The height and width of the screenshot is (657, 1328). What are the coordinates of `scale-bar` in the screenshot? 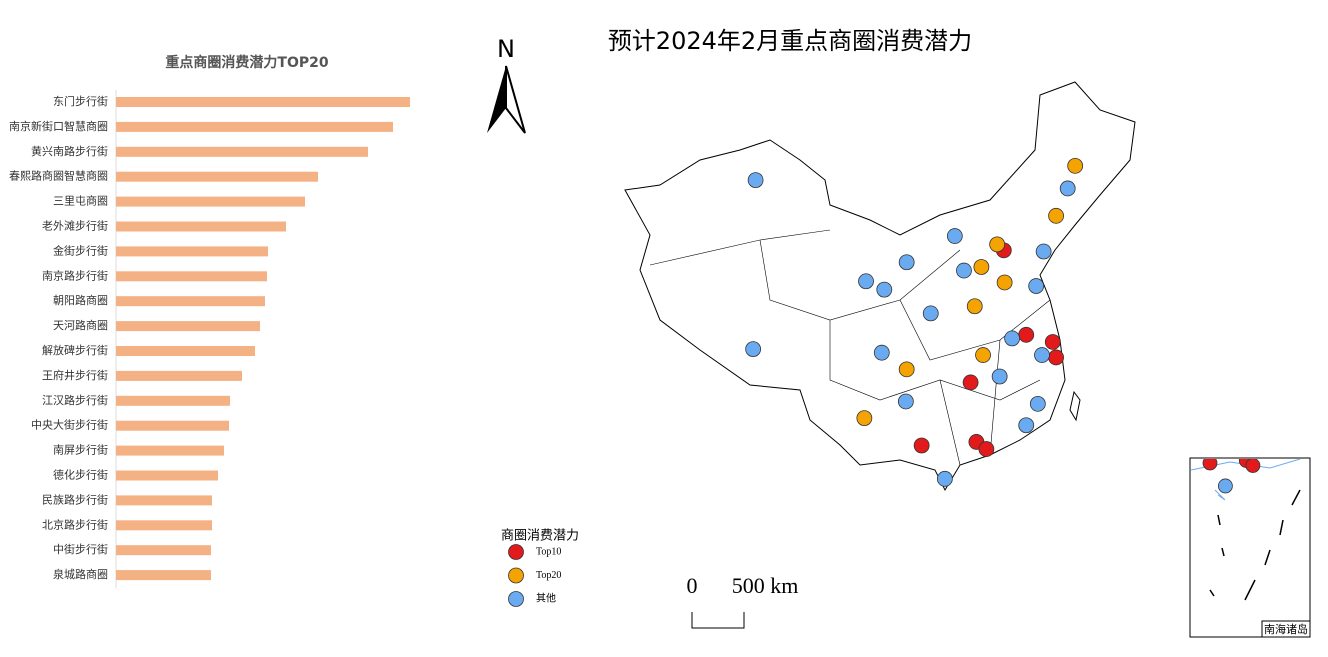 It's located at (718, 620).